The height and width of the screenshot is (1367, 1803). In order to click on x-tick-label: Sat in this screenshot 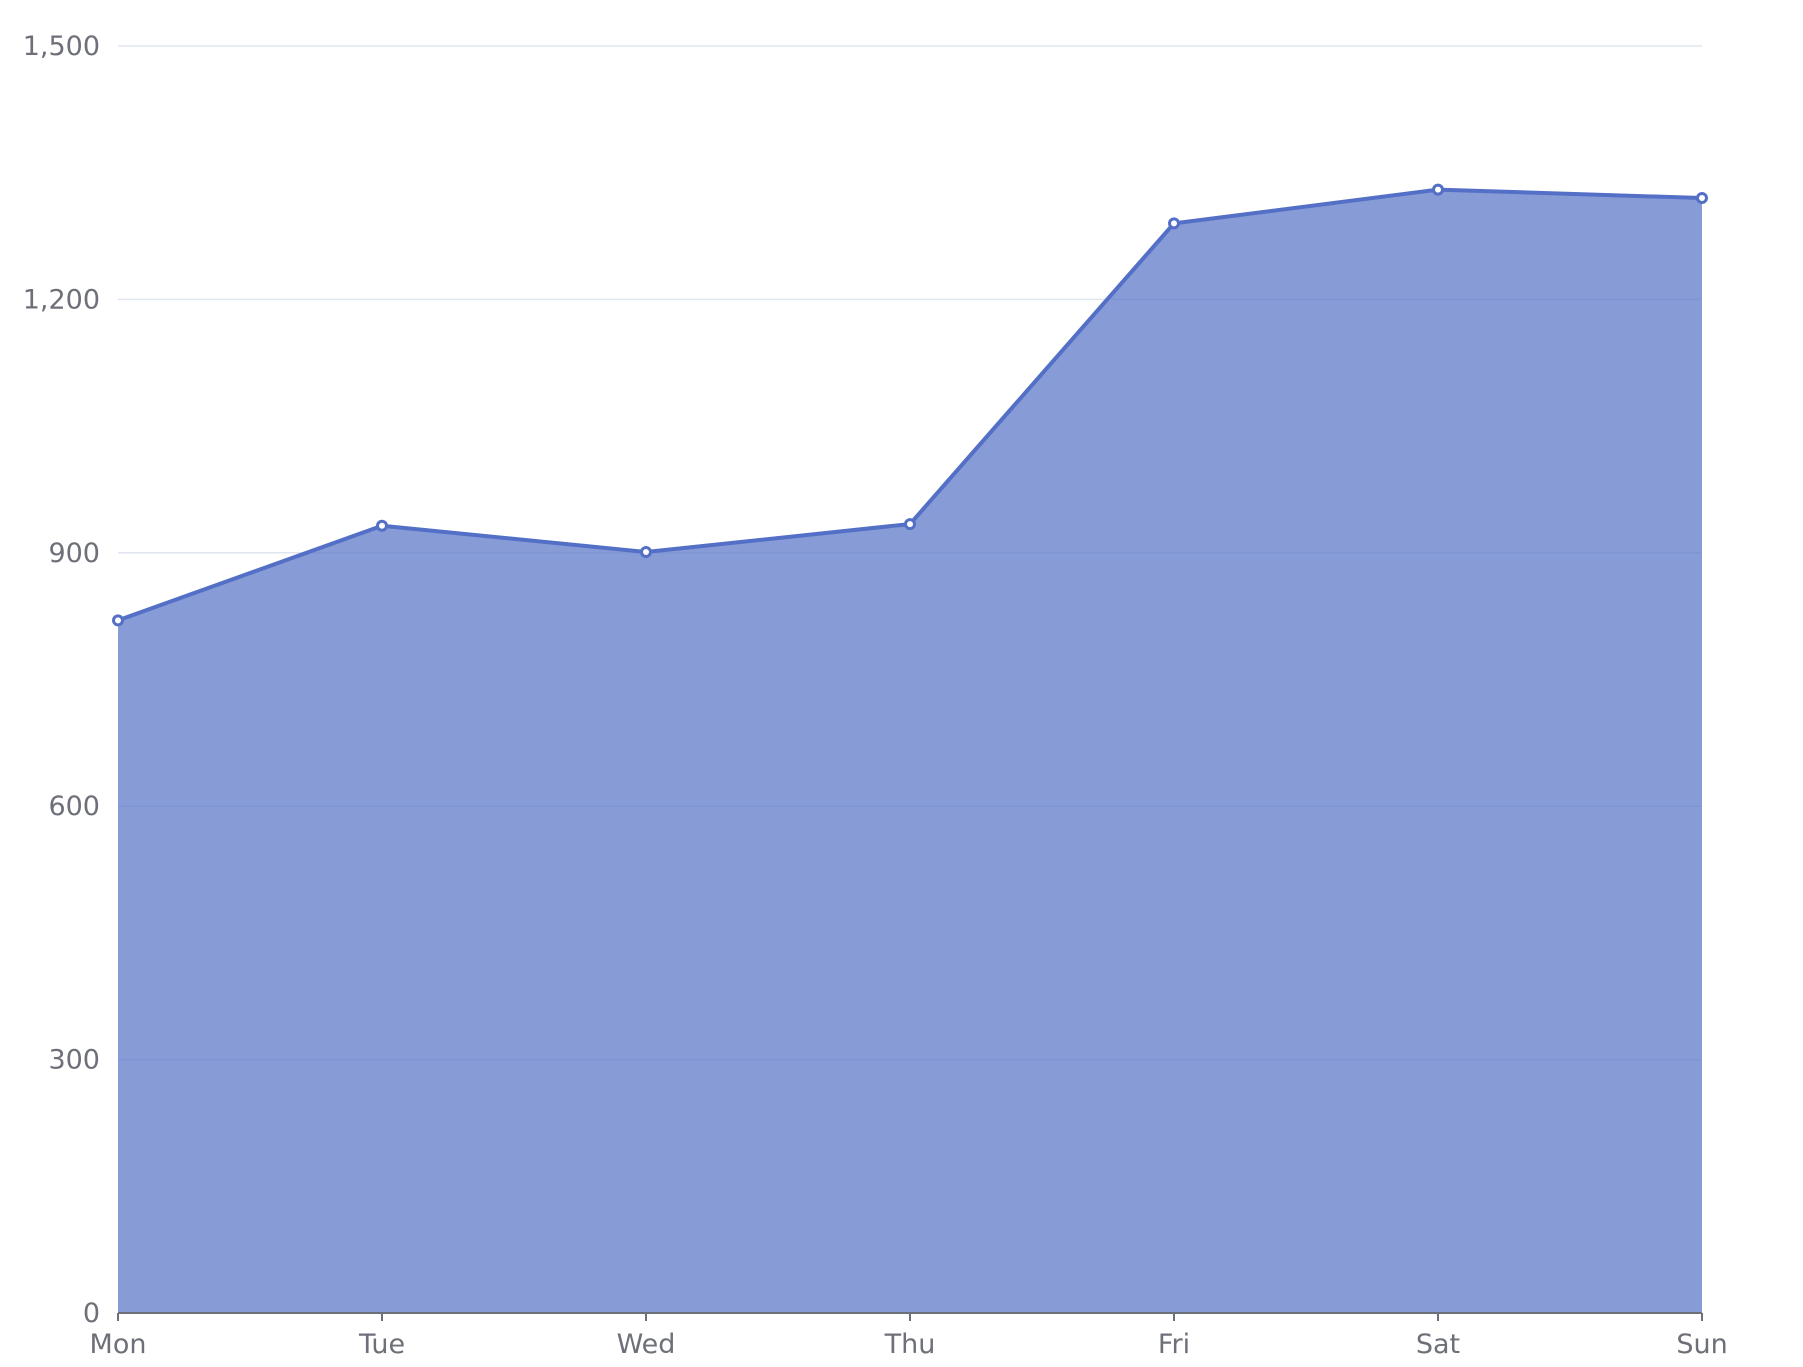, I will do `click(1438, 1344)`.